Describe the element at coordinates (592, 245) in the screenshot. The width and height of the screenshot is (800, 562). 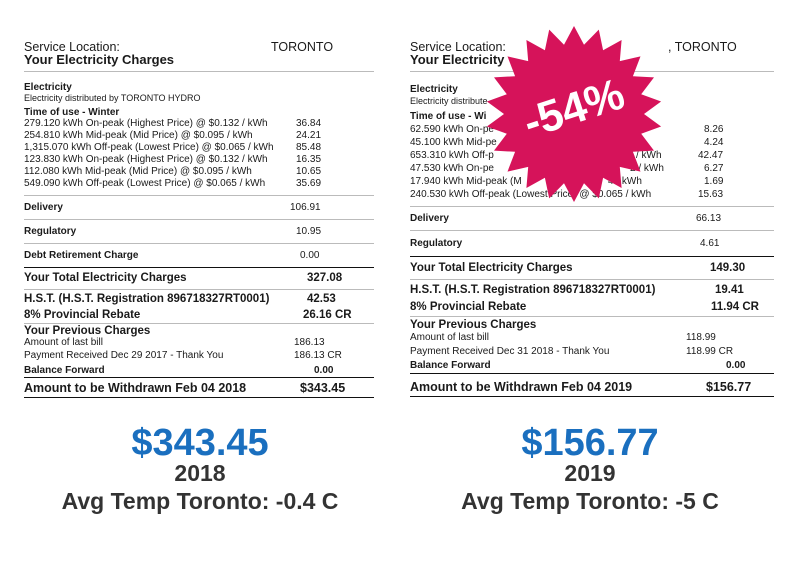
I see `regulatory-row: Regulatory 4.61` at that location.